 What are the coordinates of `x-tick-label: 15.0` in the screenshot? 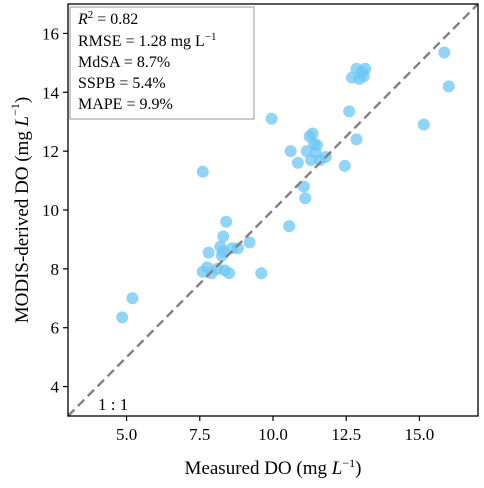 It's located at (420, 434).